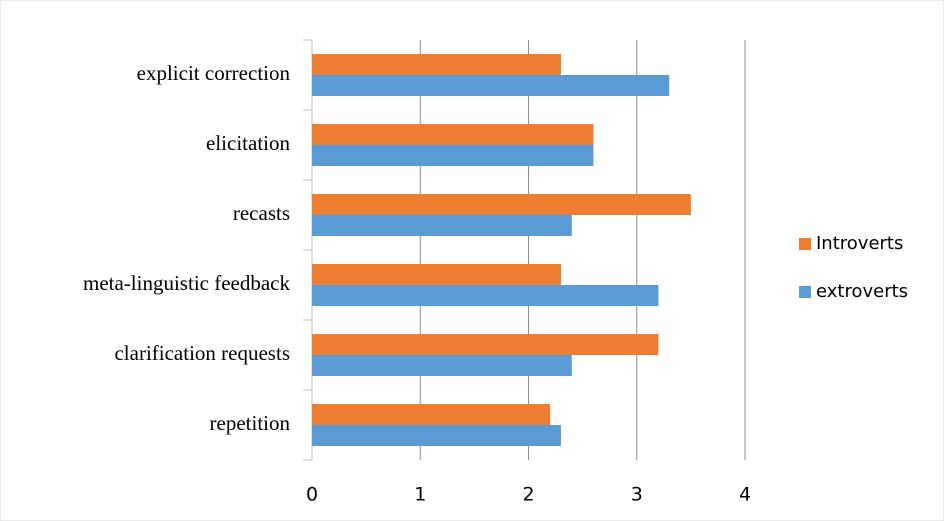  I want to click on y-tick-label: meta-linguistic feedback, so click(186, 283).